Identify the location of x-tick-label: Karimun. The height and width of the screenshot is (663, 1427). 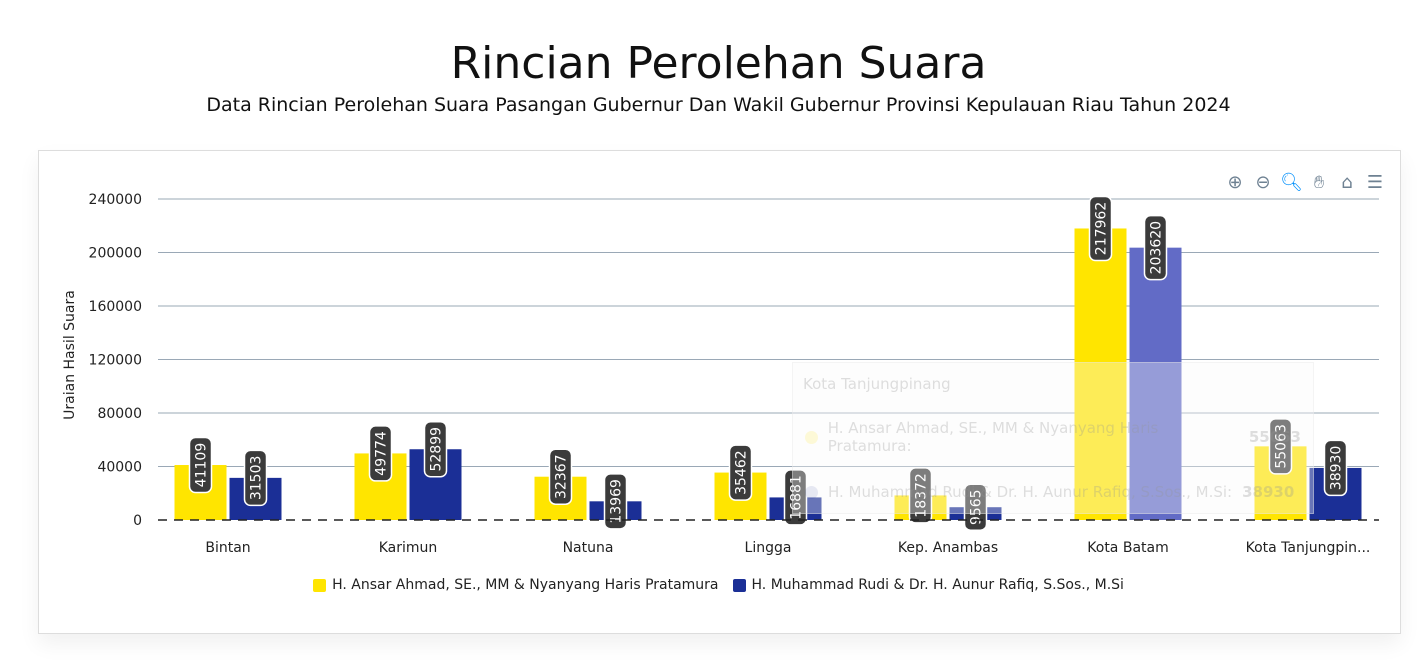
(408, 548).